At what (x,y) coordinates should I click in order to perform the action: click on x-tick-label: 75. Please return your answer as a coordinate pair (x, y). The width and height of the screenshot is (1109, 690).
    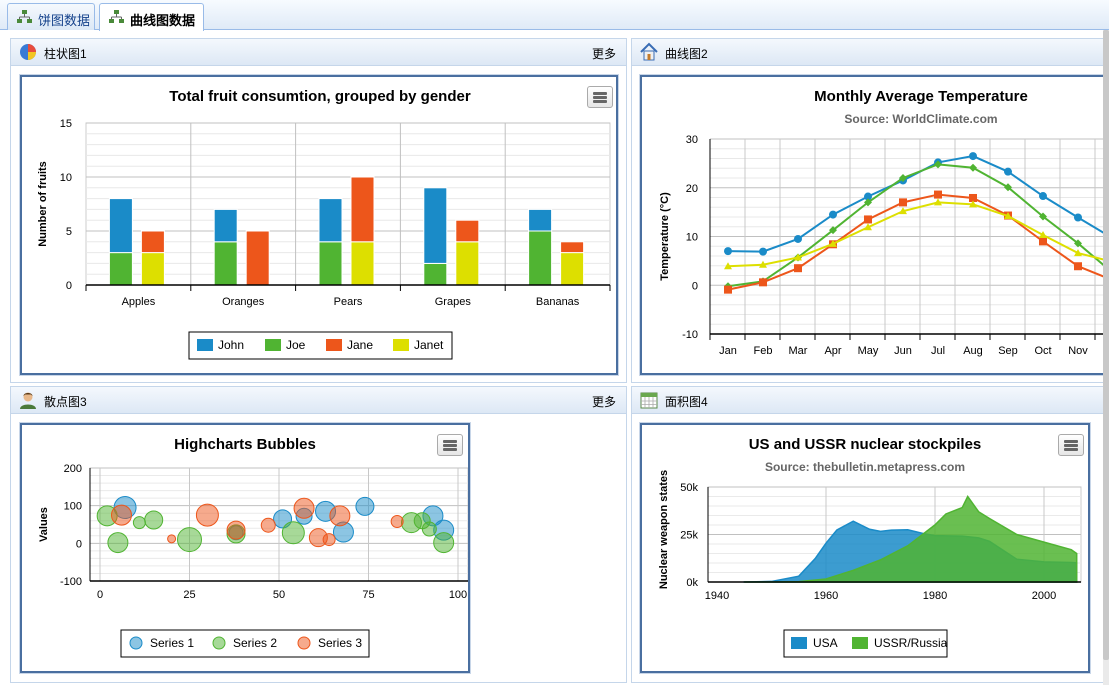
    Looking at the image, I should click on (368, 595).